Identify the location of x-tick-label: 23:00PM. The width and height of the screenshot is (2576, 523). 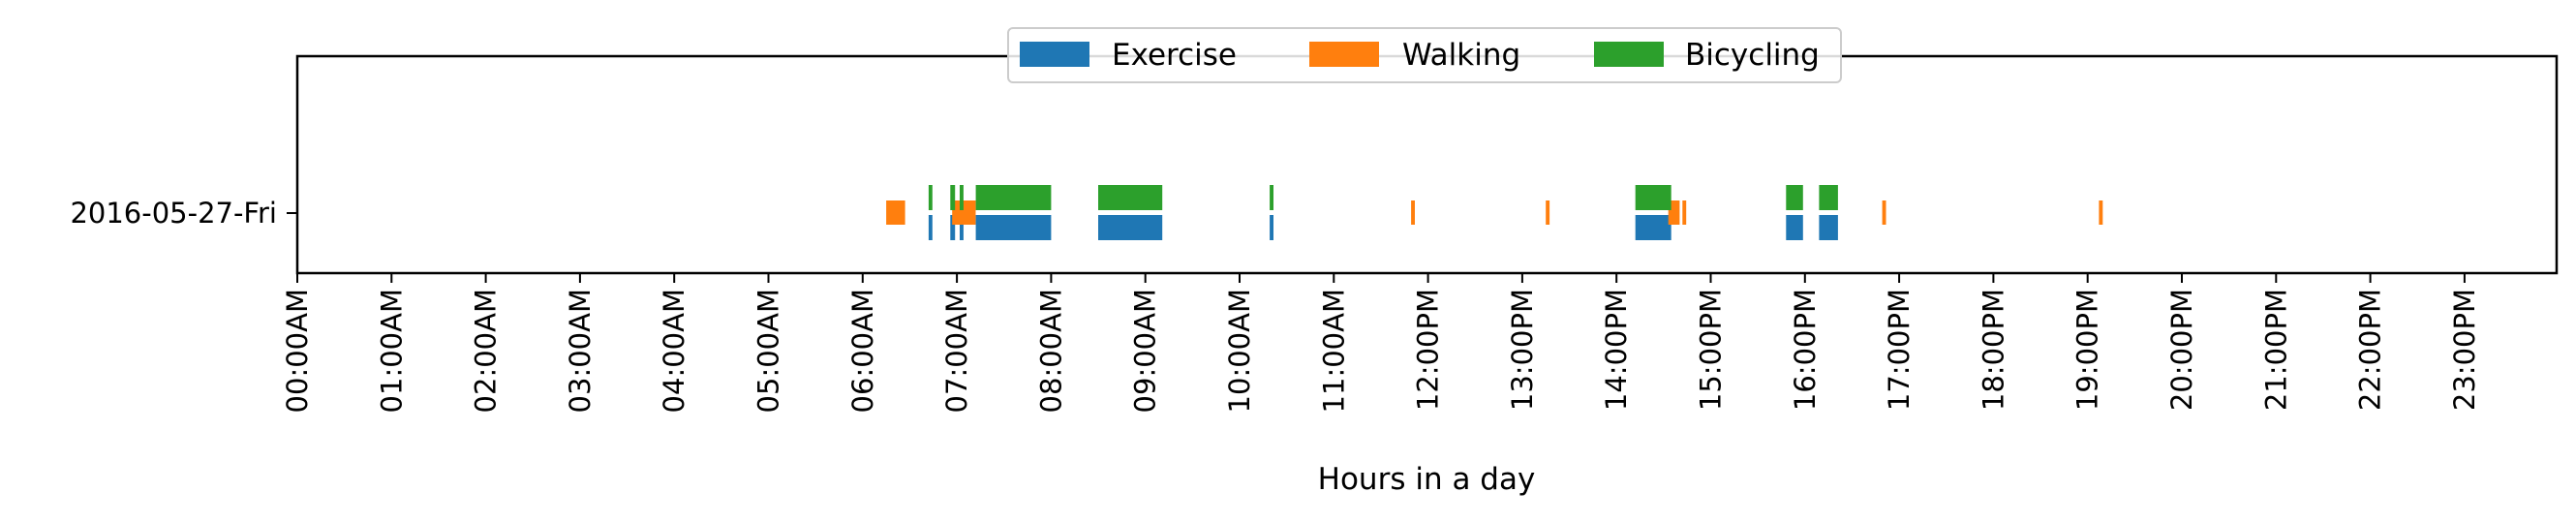
(2464, 350).